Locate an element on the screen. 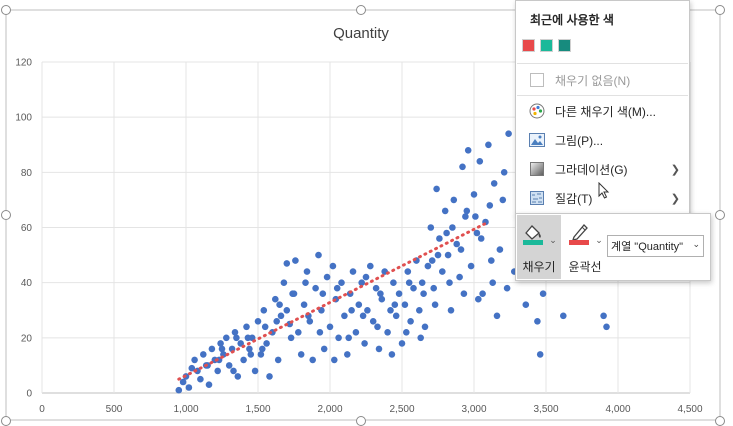  resize-handle-bottom-left is located at coordinates (6, 421).